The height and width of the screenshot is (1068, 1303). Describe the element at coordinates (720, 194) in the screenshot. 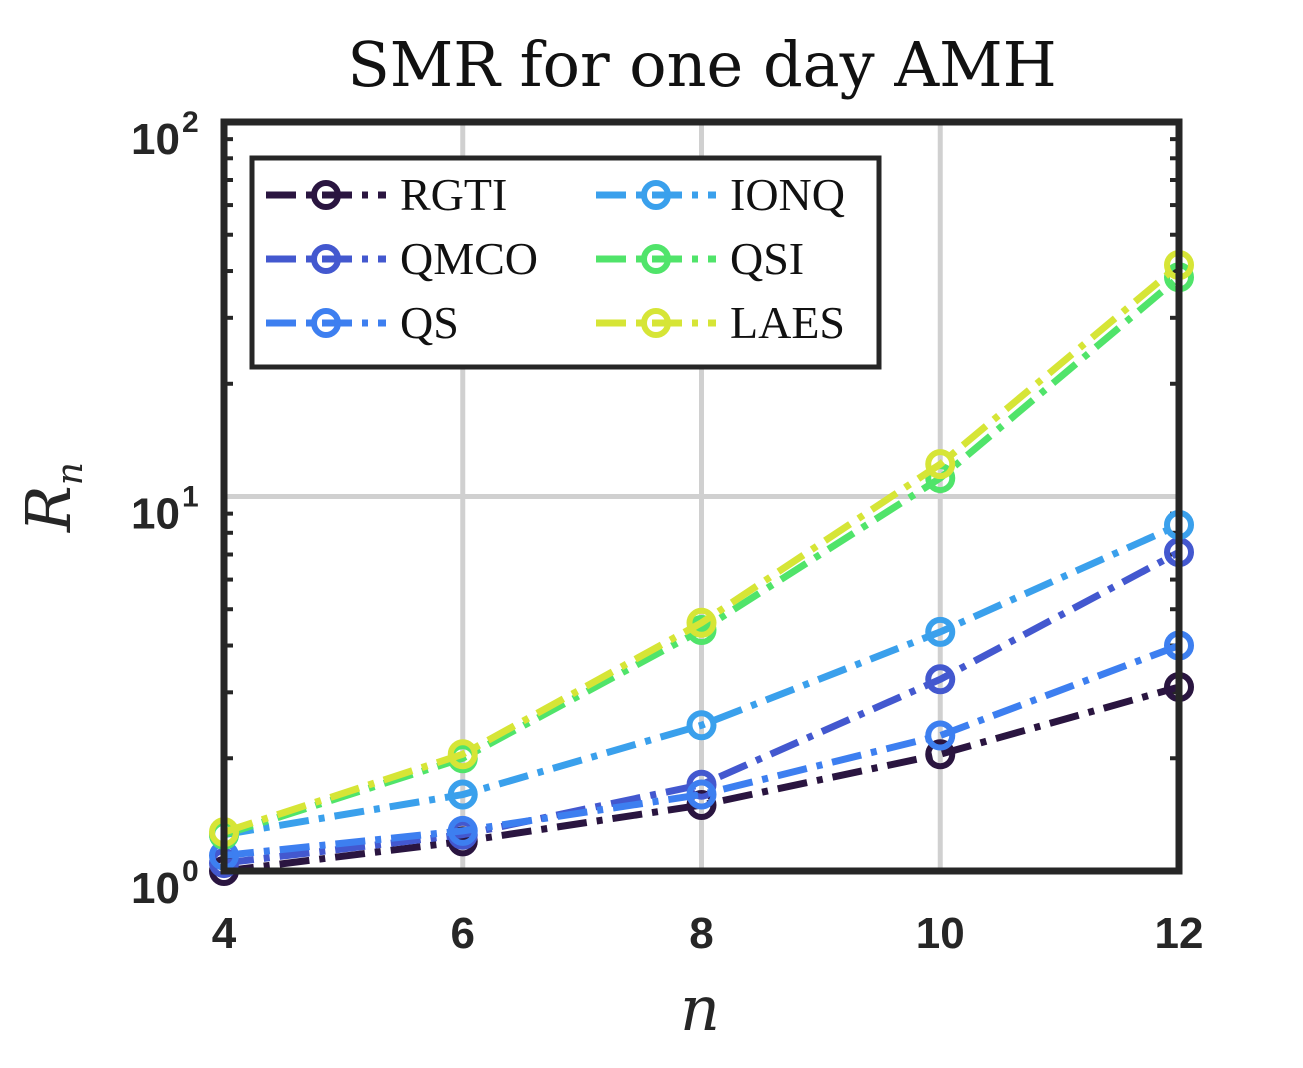

I see `legend-item-ionq: IONQ` at that location.